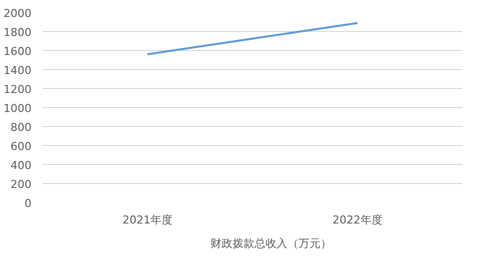 The width and height of the screenshot is (489, 277). I want to click on x-tick-label: 2022年度, so click(357, 220).